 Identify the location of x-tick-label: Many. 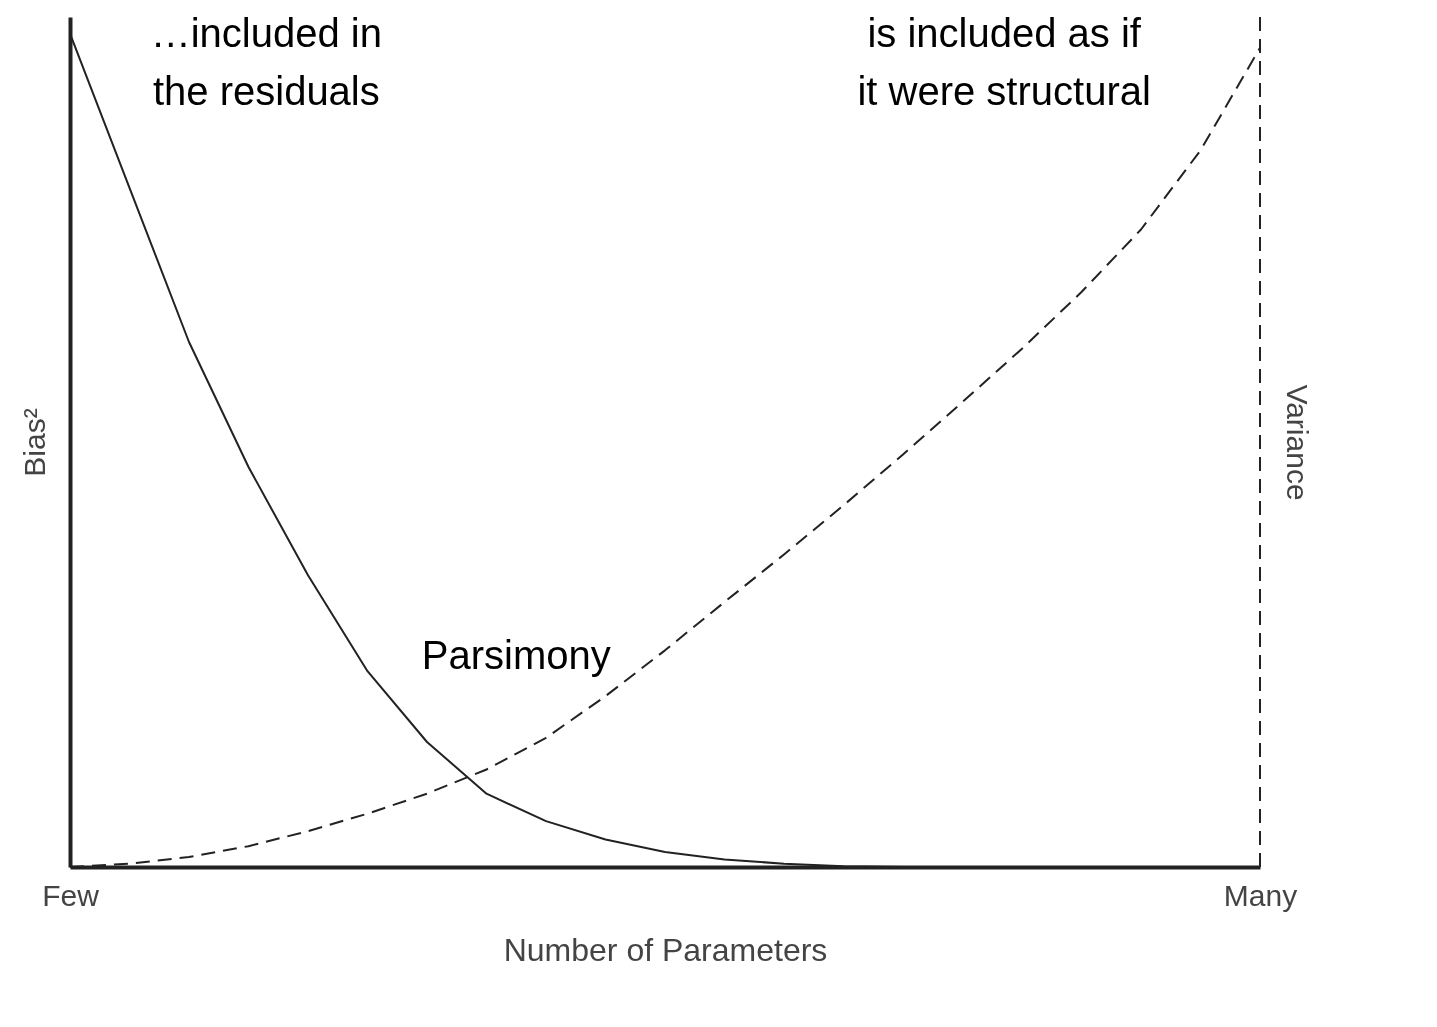
(1260, 895).